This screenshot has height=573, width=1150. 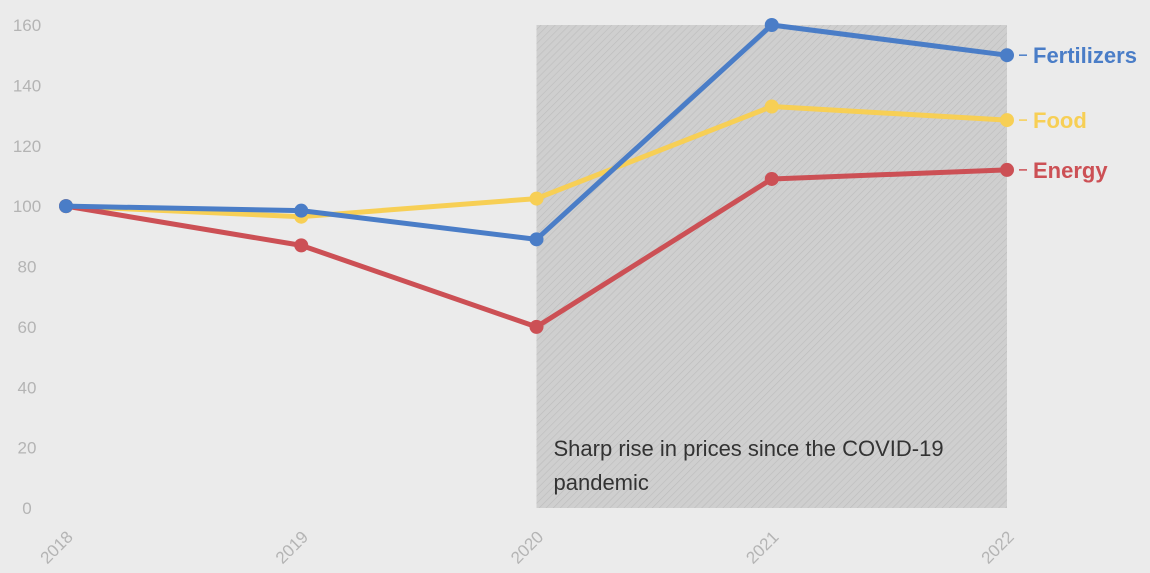 What do you see at coordinates (27, 206) in the screenshot?
I see `y-tick-label: 100` at bounding box center [27, 206].